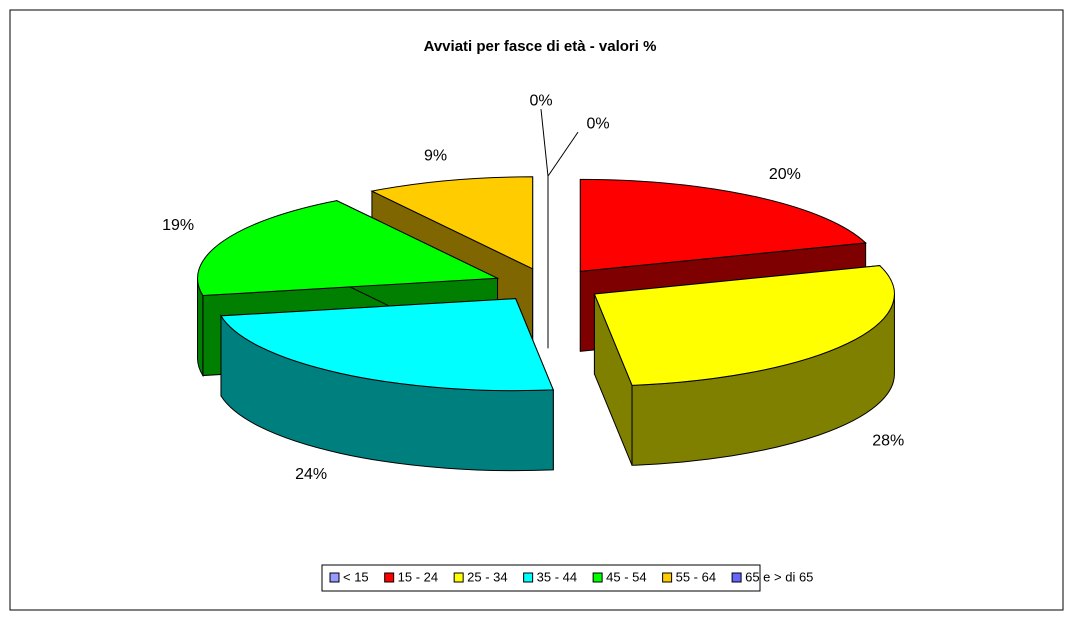 This screenshot has height=620, width=1074. I want to click on legend-label: 25 - 34, so click(487, 576).